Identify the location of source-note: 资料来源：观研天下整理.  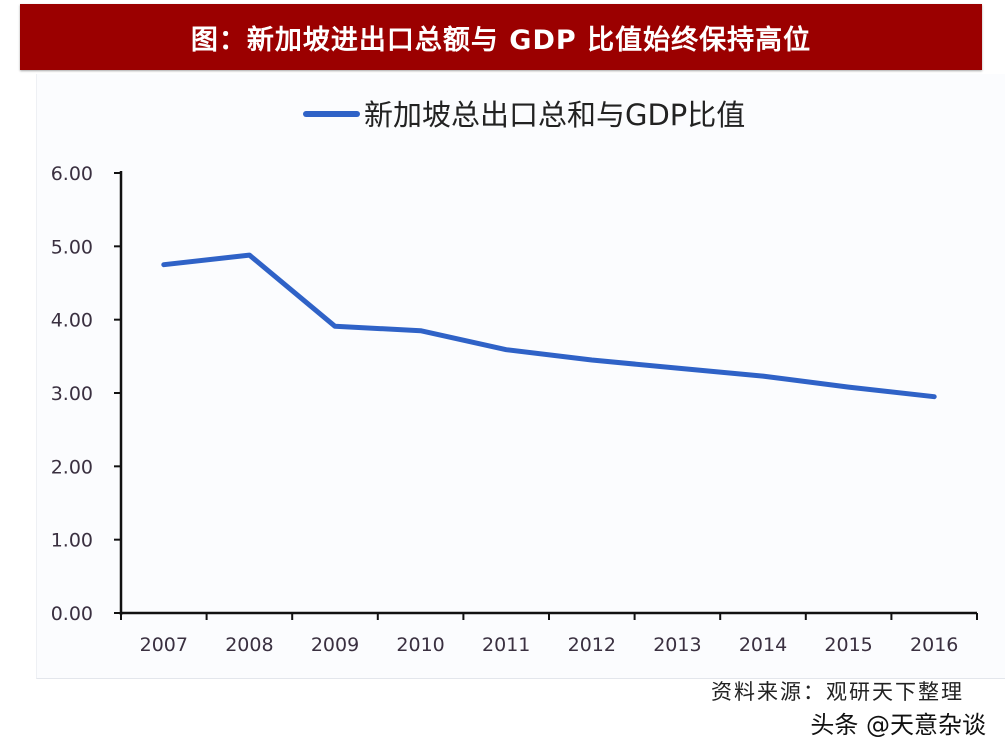
(837, 692).